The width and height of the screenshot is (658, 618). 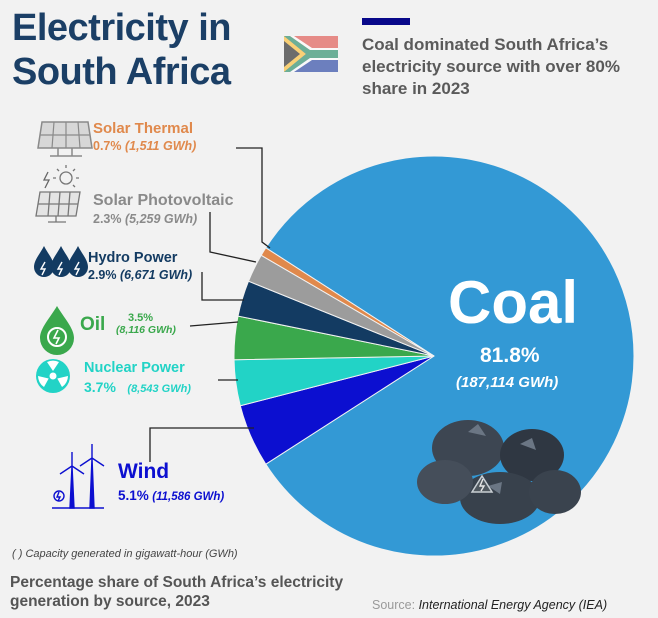 What do you see at coordinates (311, 54) in the screenshot?
I see `south-africa-flag-icon` at bounding box center [311, 54].